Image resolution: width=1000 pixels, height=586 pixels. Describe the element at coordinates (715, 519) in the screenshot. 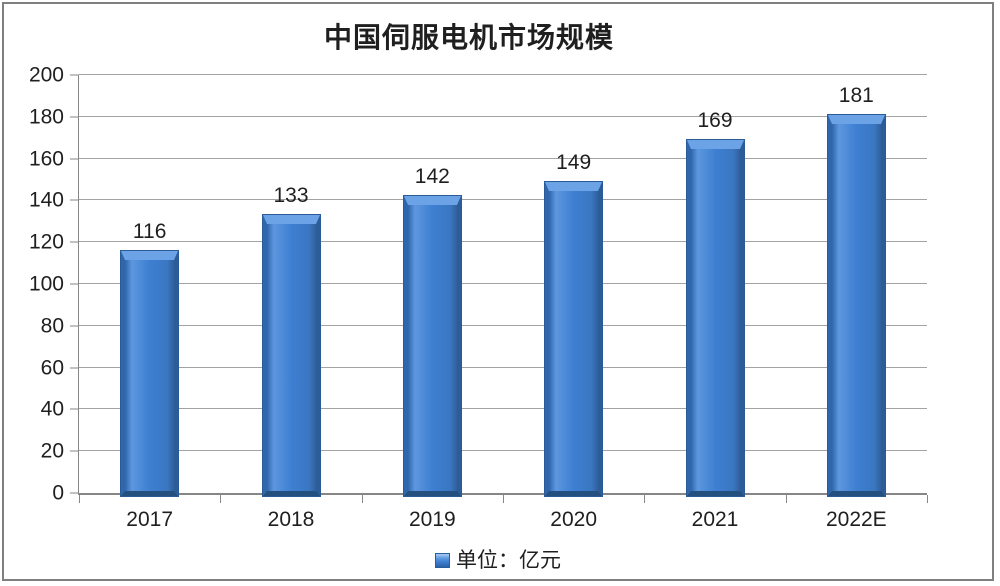

I see `x-axis-label: 2021` at that location.